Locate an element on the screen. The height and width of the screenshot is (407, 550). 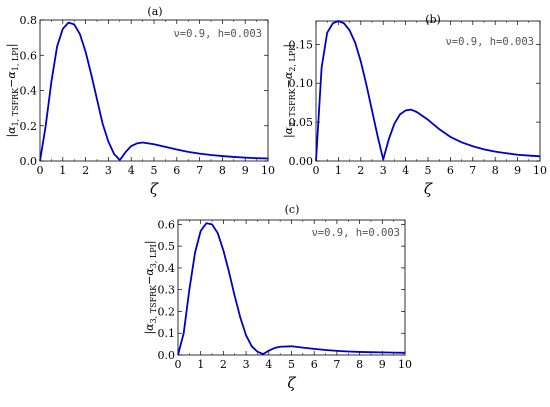
y-tick-label: 0.1 is located at coordinates (167, 333).